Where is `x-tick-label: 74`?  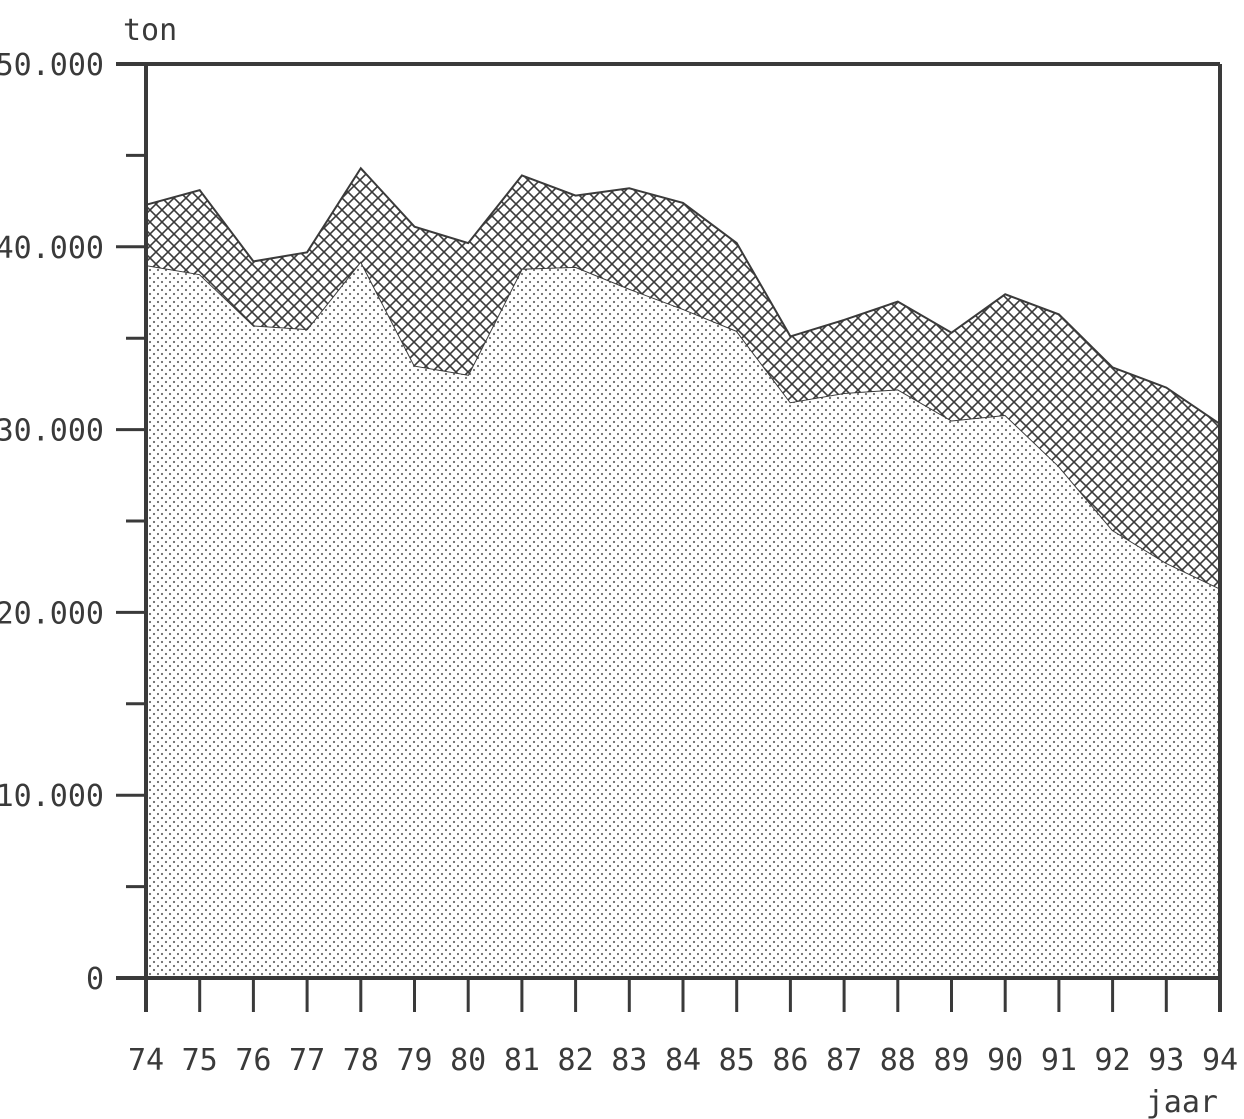 x-tick-label: 74 is located at coordinates (146, 1060).